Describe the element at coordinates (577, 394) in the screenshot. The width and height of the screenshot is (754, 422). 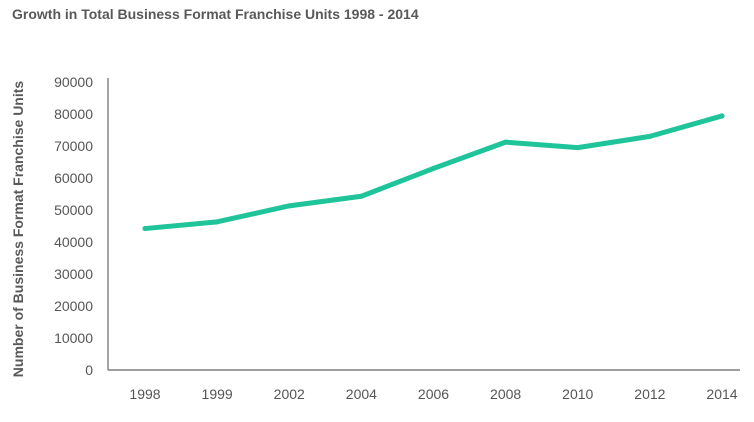
I see `x-tick-label: 2010` at that location.